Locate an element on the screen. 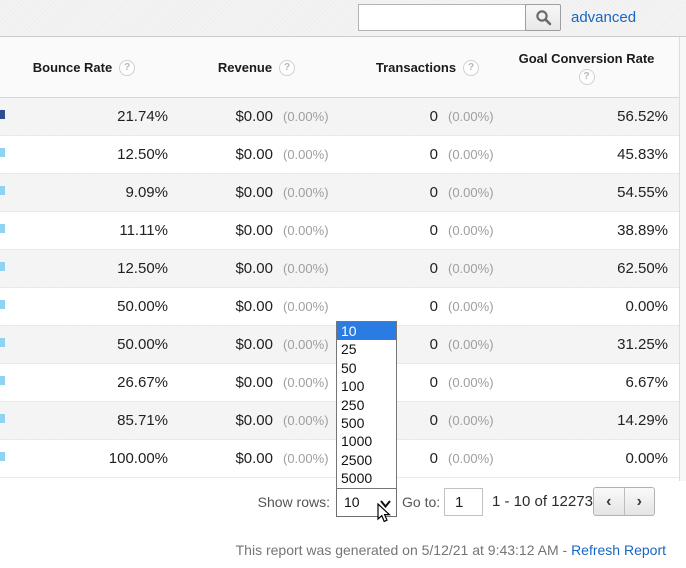 This screenshot has height=568, width=686. column-header-transactions: Transactions ? is located at coordinates (427, 67).